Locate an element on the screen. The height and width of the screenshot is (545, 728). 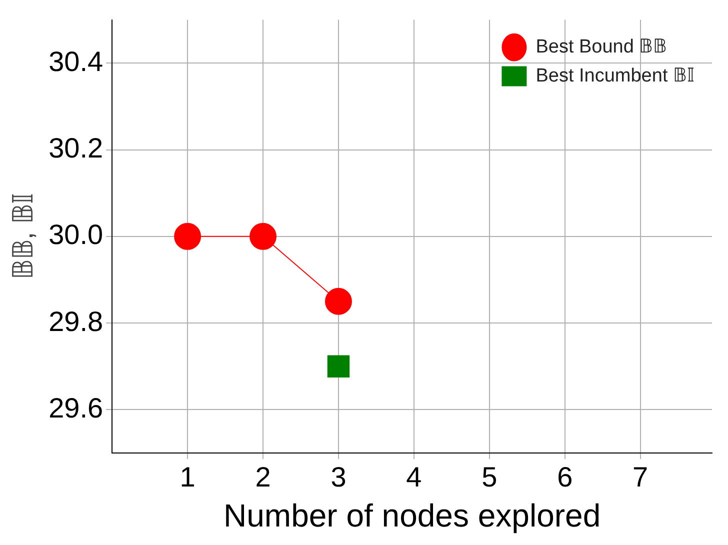
x-tick-label: 2 is located at coordinates (263, 477).